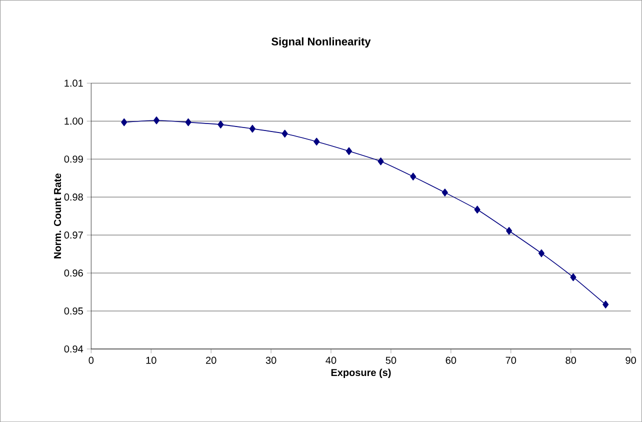  I want to click on x-tick-label: 20, so click(211, 360).